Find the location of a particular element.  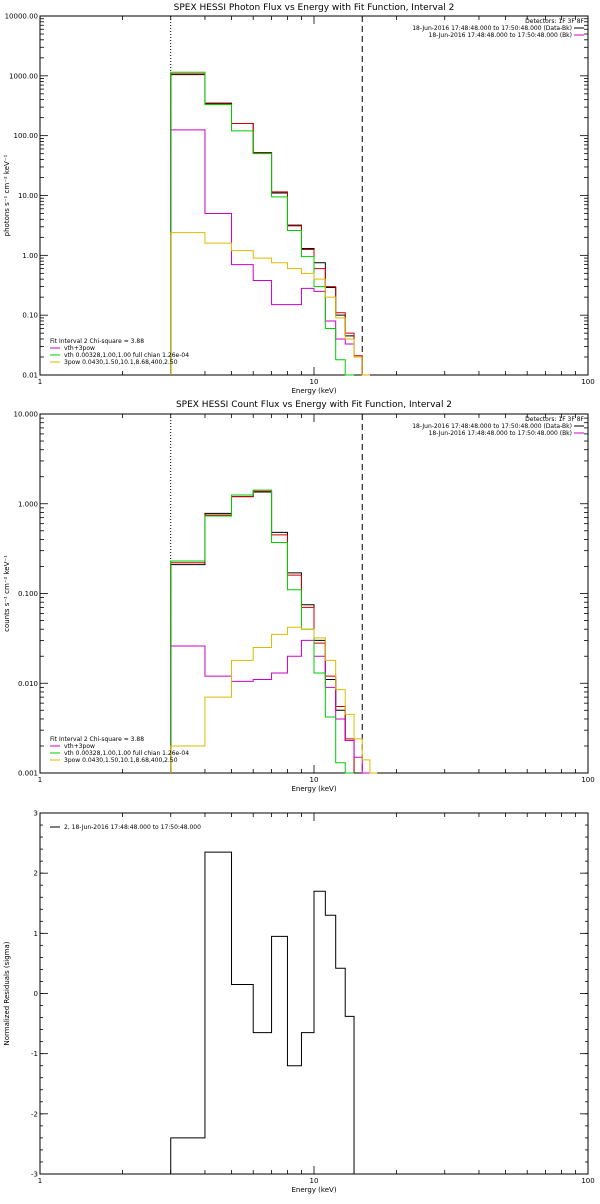

y-tick-label: 10.000 is located at coordinates (26, 415).